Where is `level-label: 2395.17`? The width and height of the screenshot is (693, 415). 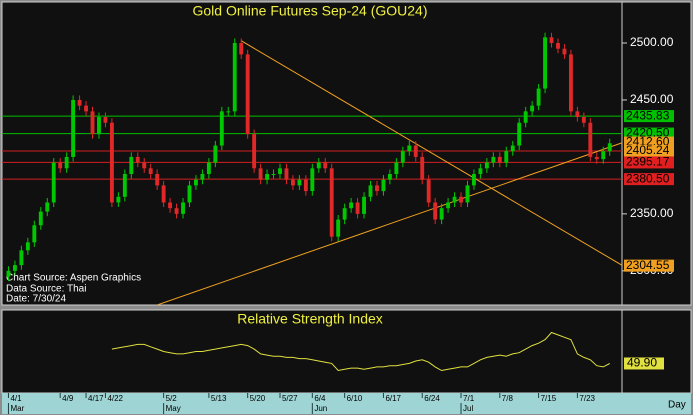
level-label: 2395.17 is located at coordinates (648, 162).